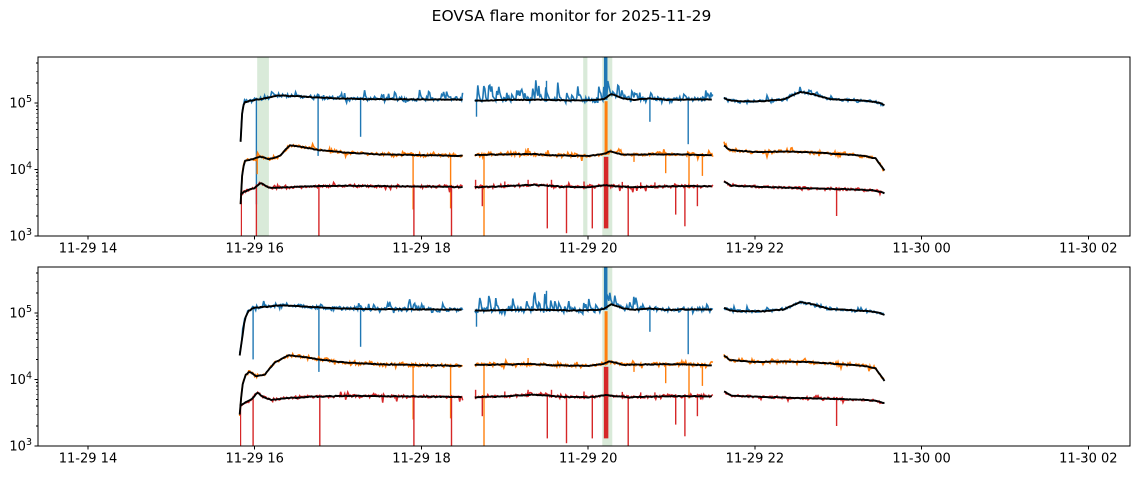 This screenshot has height=478, width=1143. I want to click on orange-trace, so click(351, 172).